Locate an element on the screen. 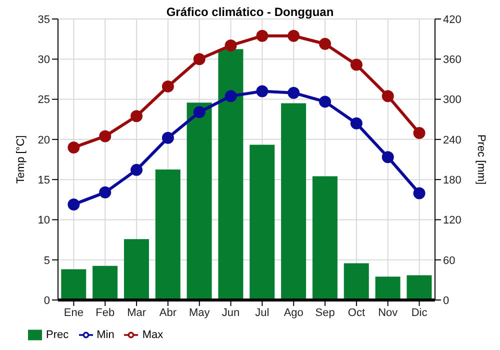  y2-tick-label: 360 is located at coordinates (452, 60).